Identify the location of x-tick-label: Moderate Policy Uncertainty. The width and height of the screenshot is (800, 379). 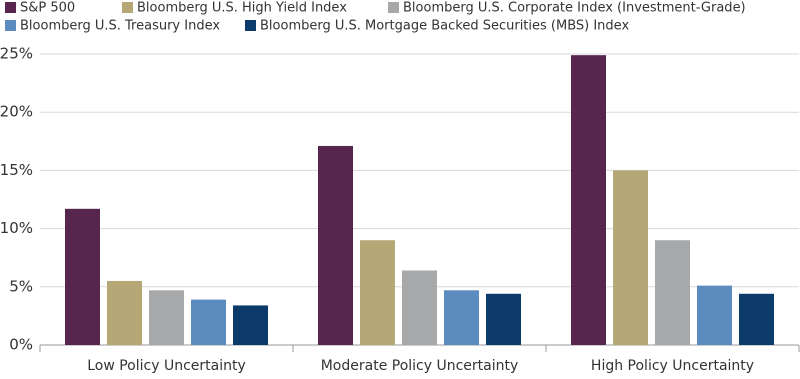
(420, 366).